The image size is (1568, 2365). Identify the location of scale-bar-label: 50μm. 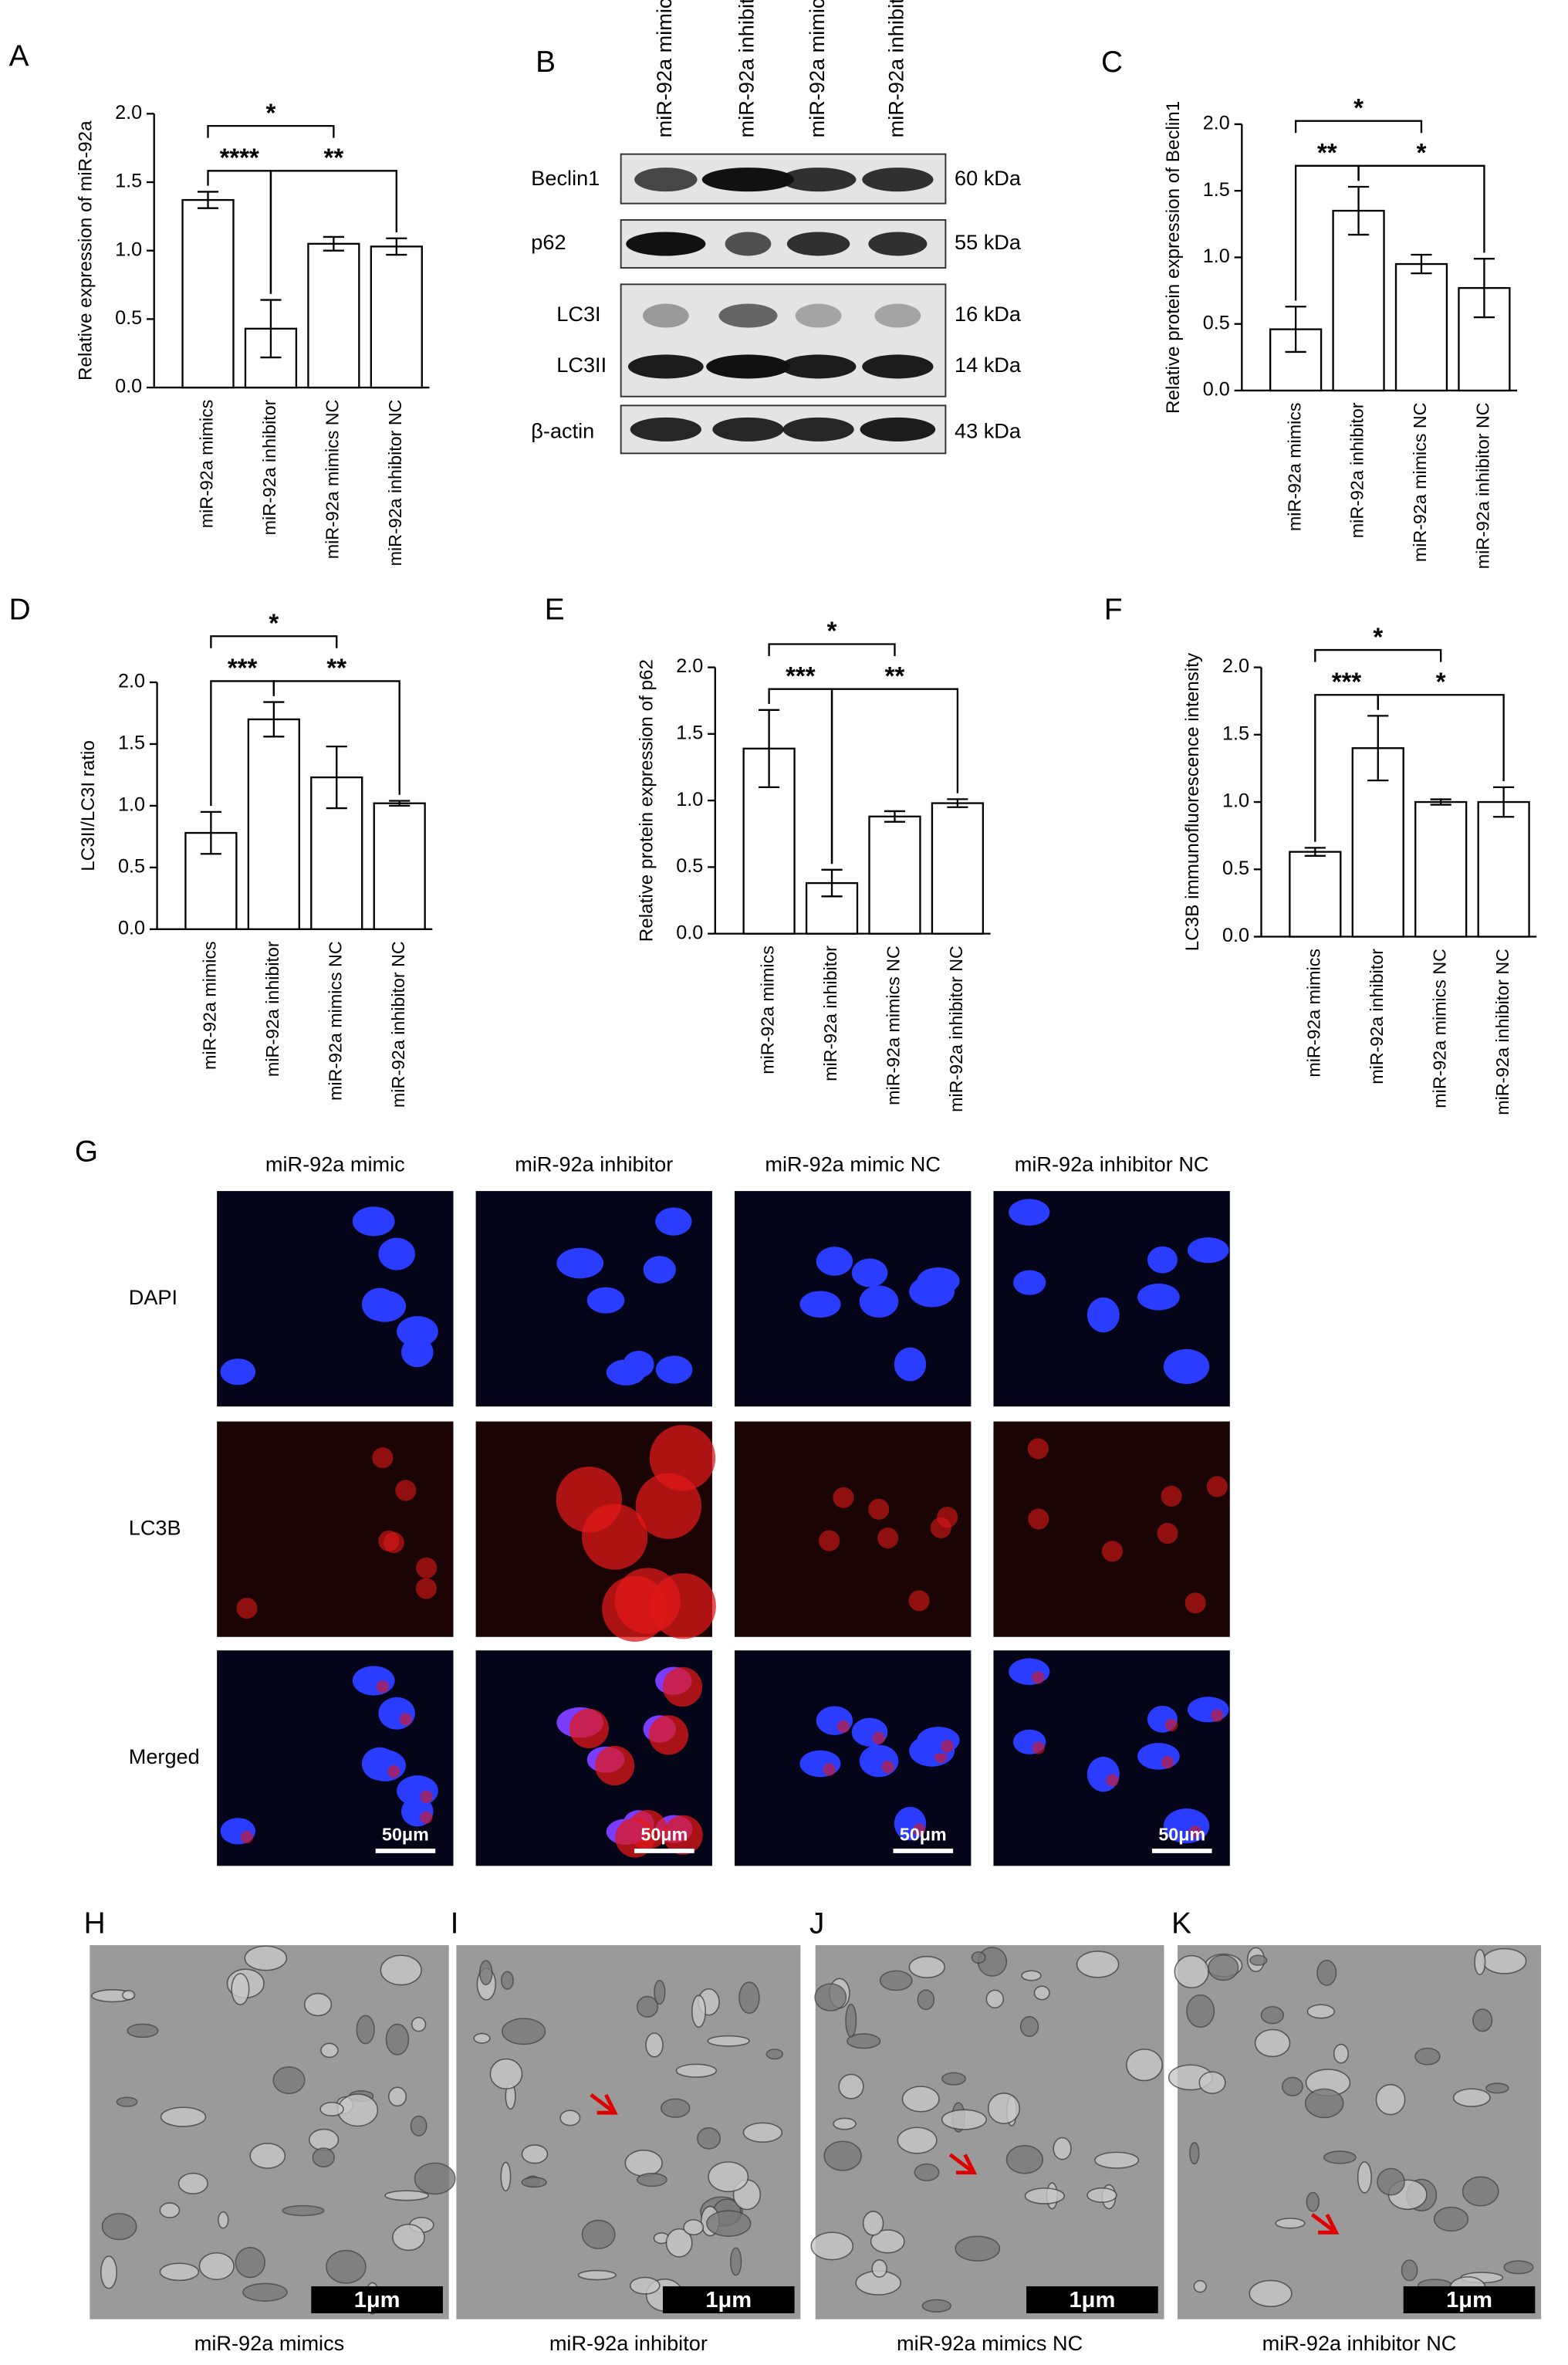
(664, 1834).